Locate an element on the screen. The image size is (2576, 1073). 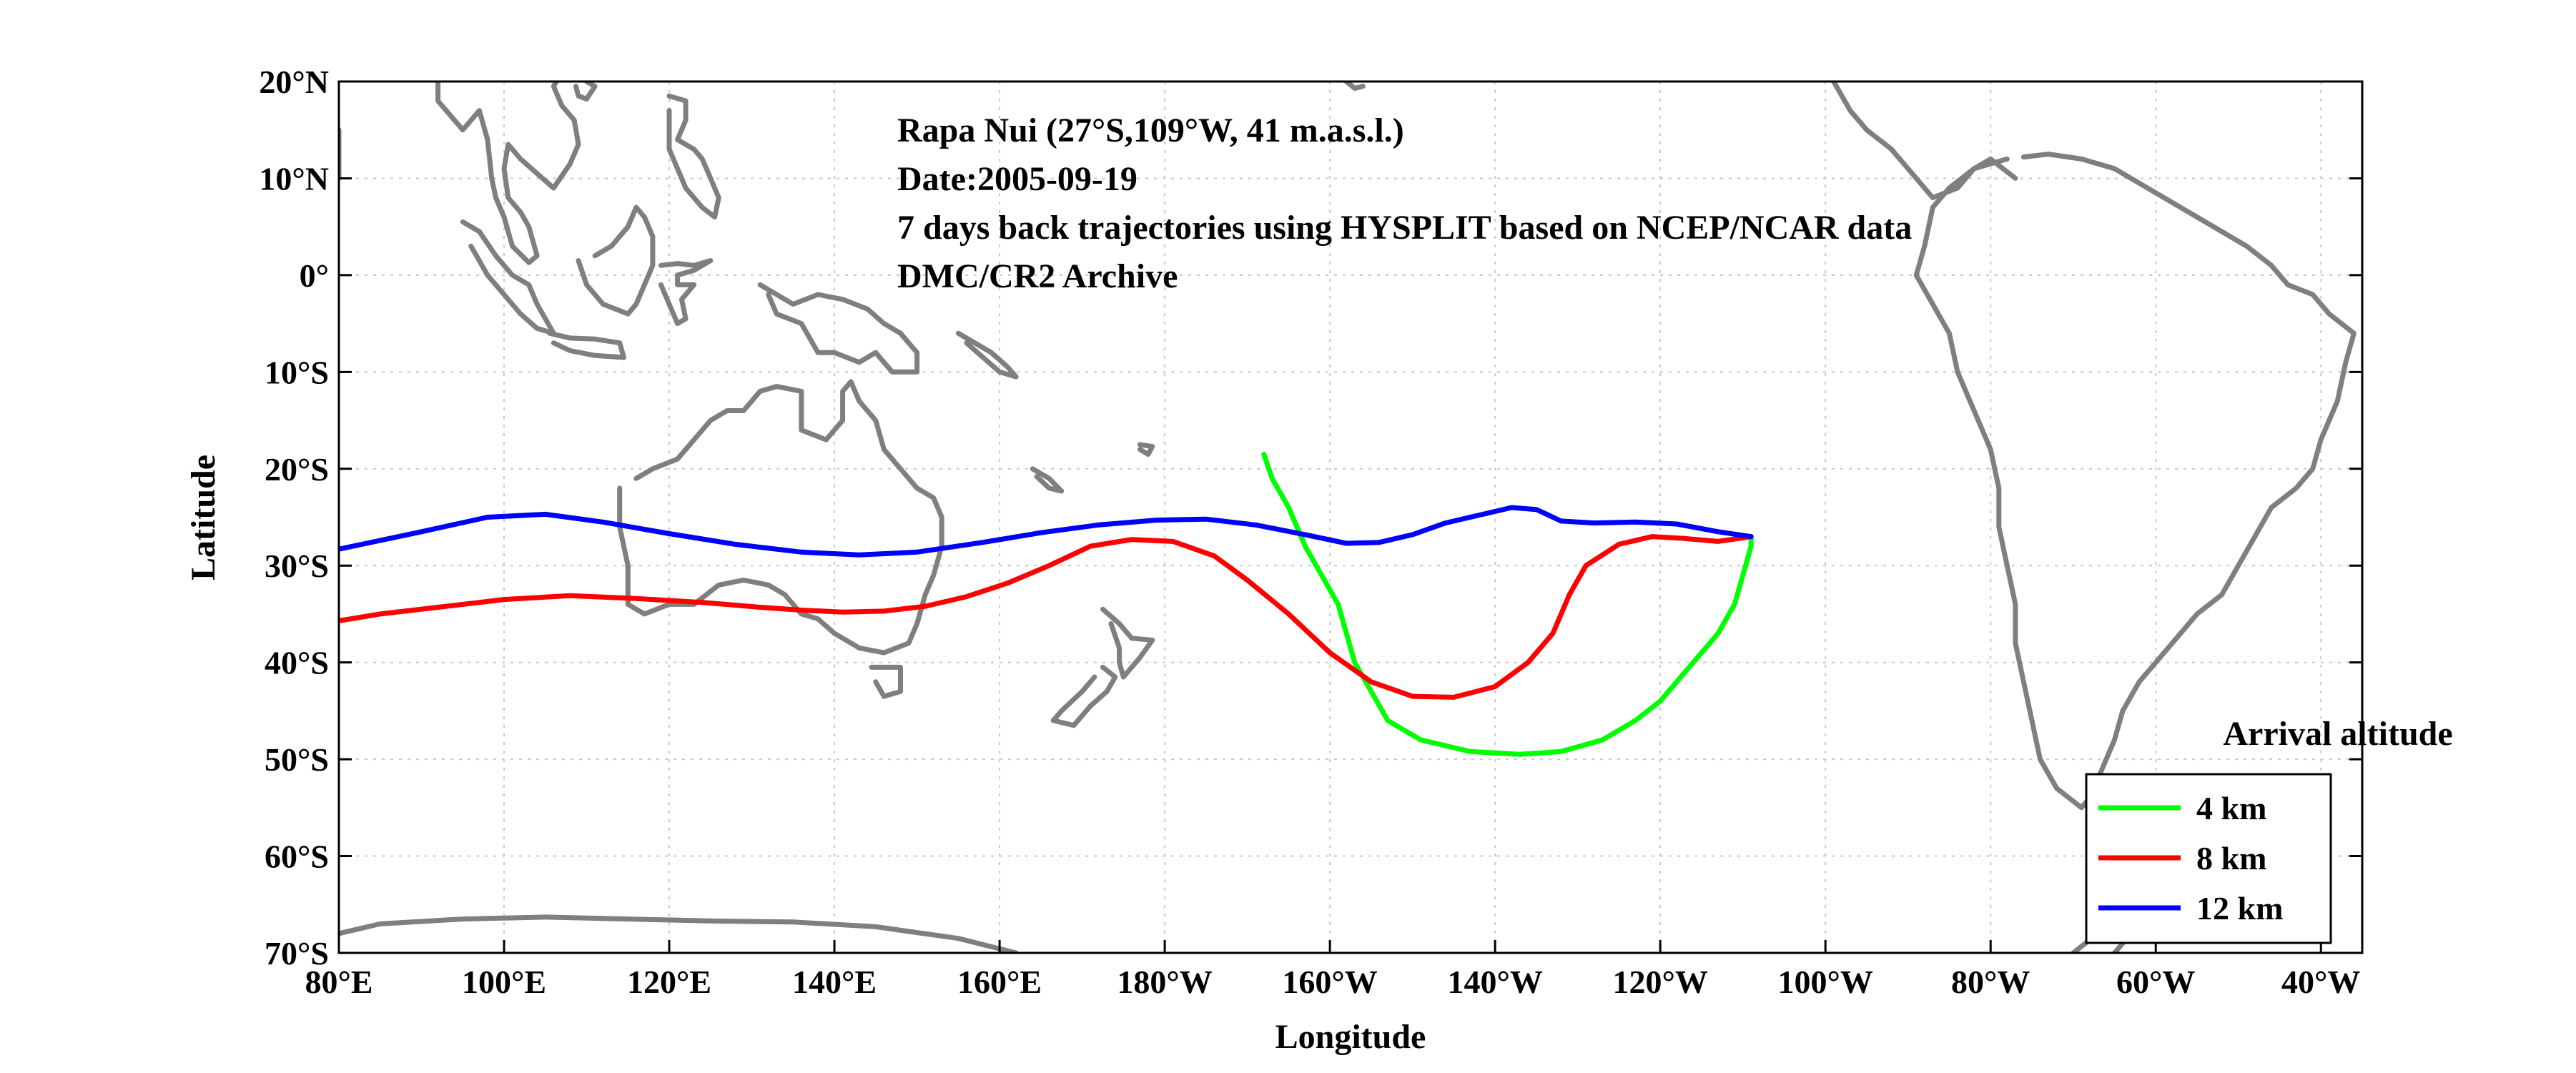
coastline-vanuatu-newcal is located at coordinates (1047, 480).